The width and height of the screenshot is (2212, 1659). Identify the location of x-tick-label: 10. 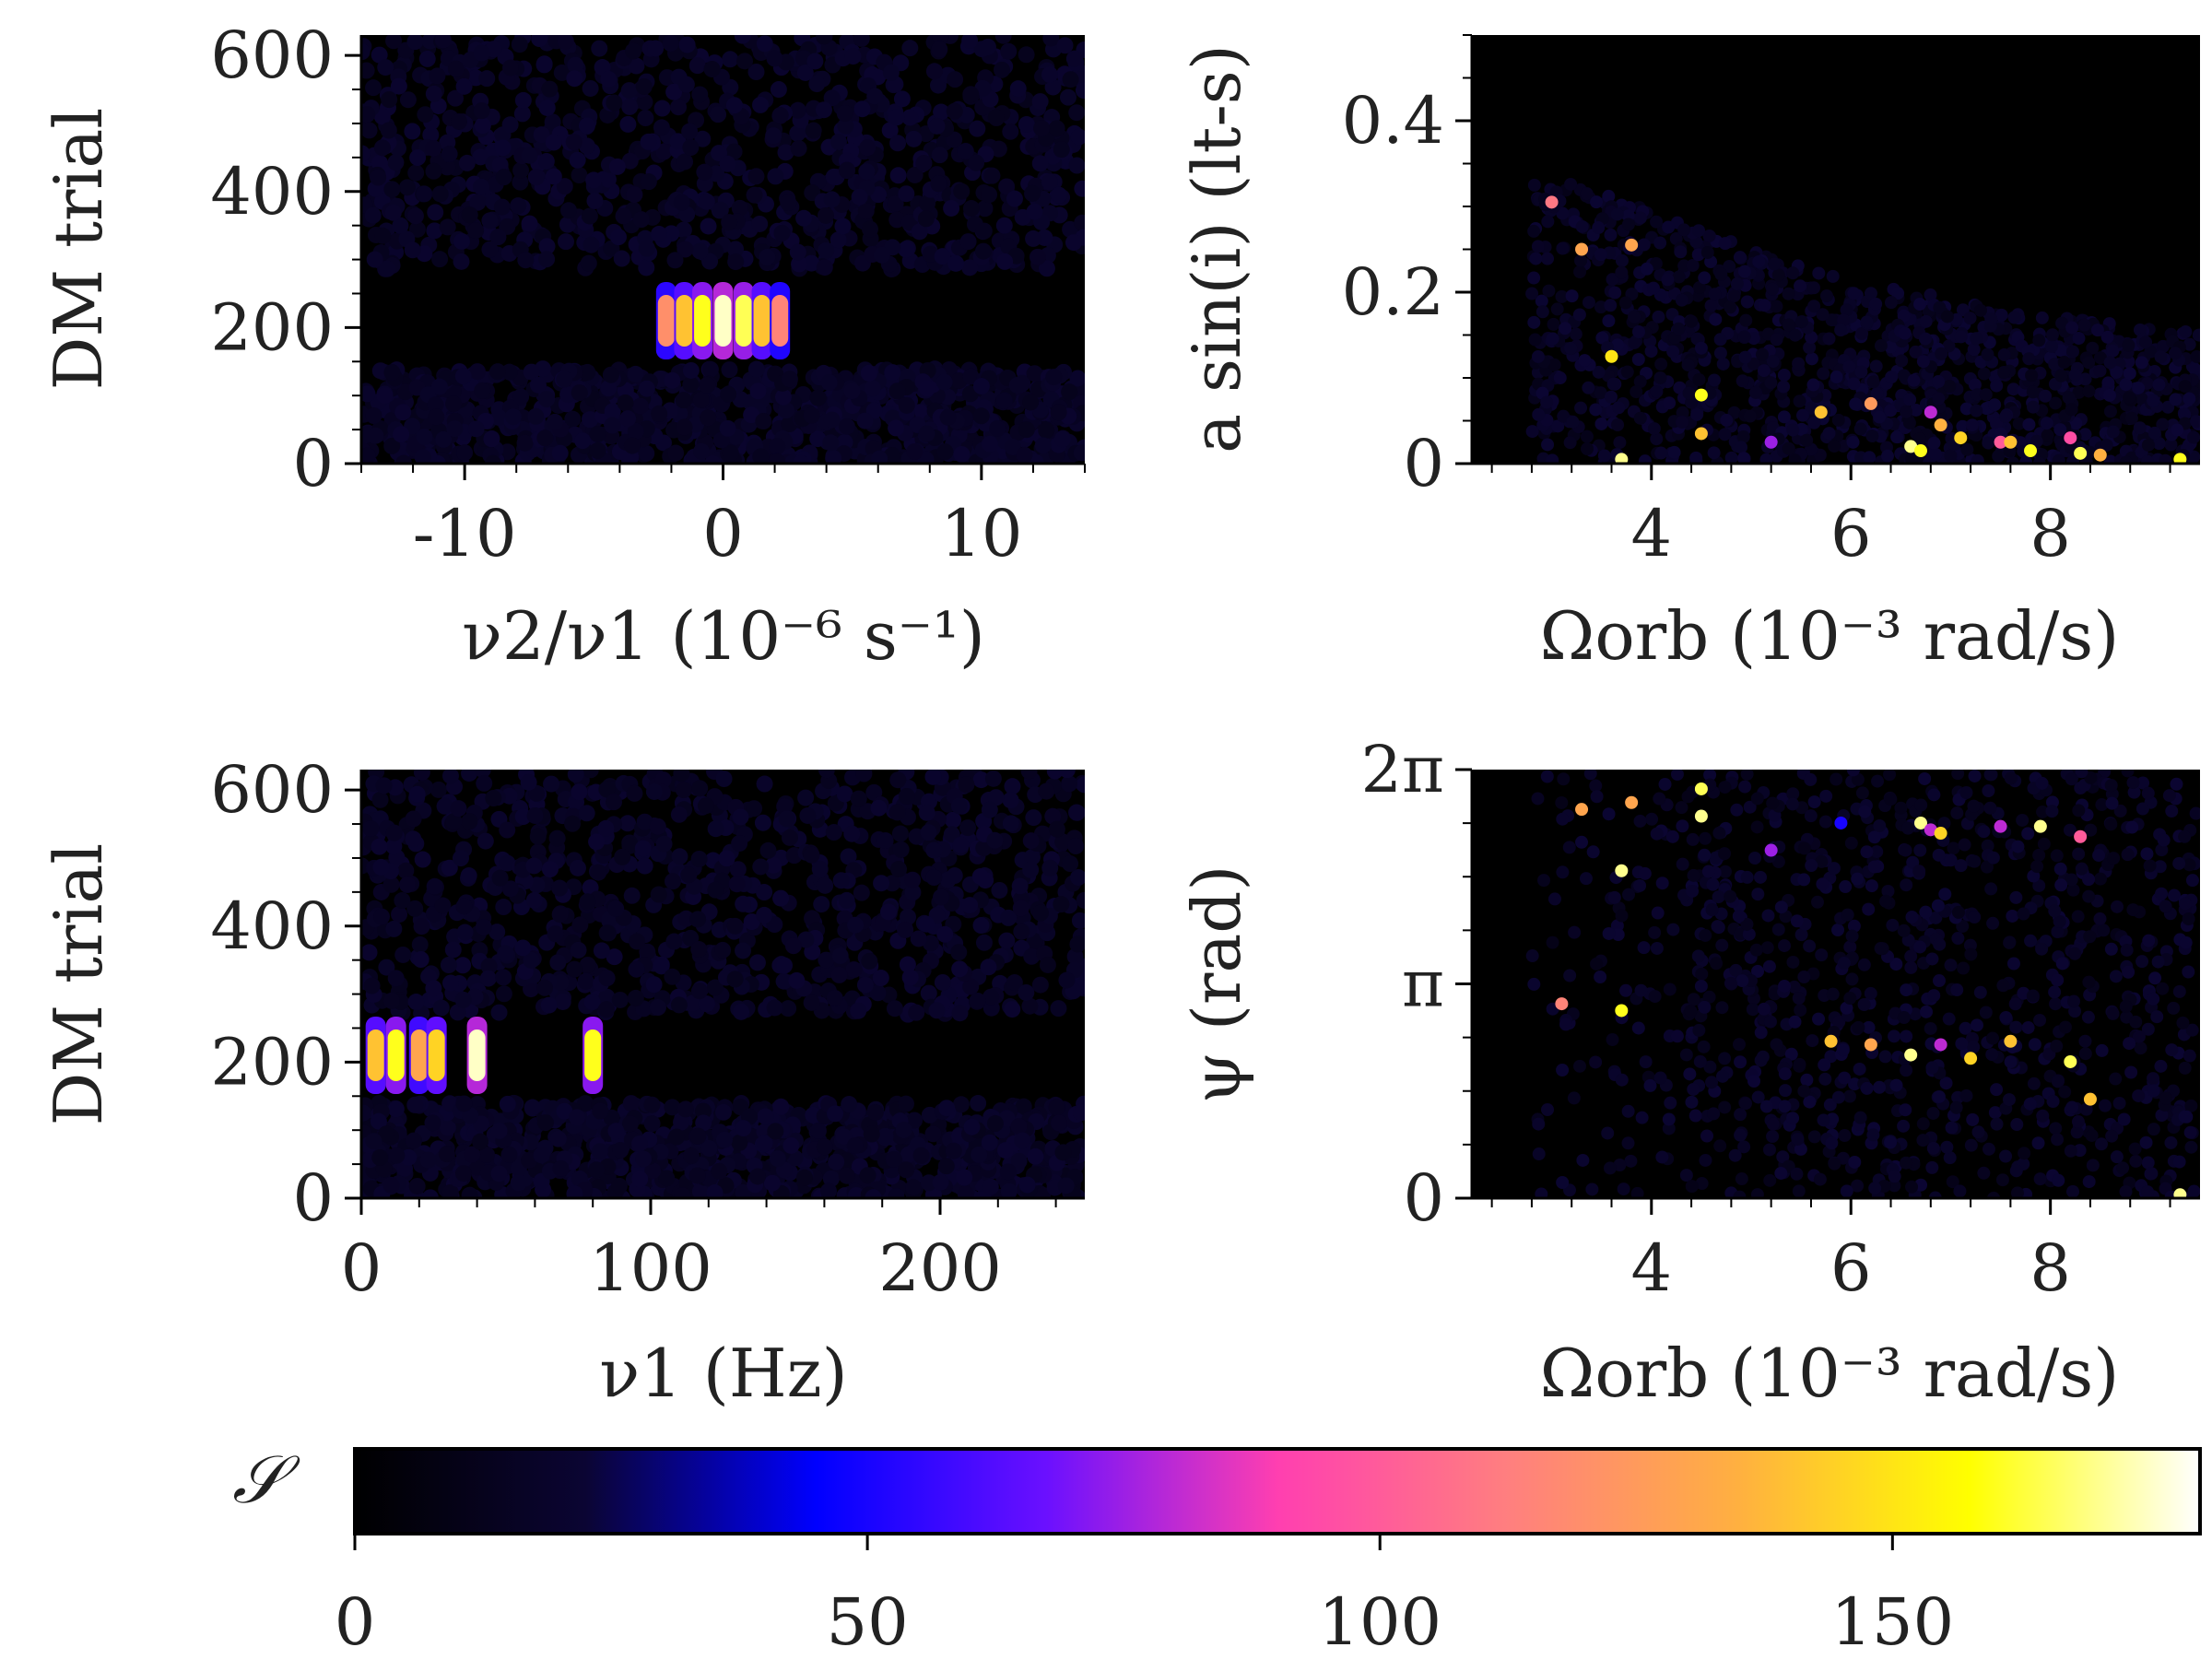
(981, 533).